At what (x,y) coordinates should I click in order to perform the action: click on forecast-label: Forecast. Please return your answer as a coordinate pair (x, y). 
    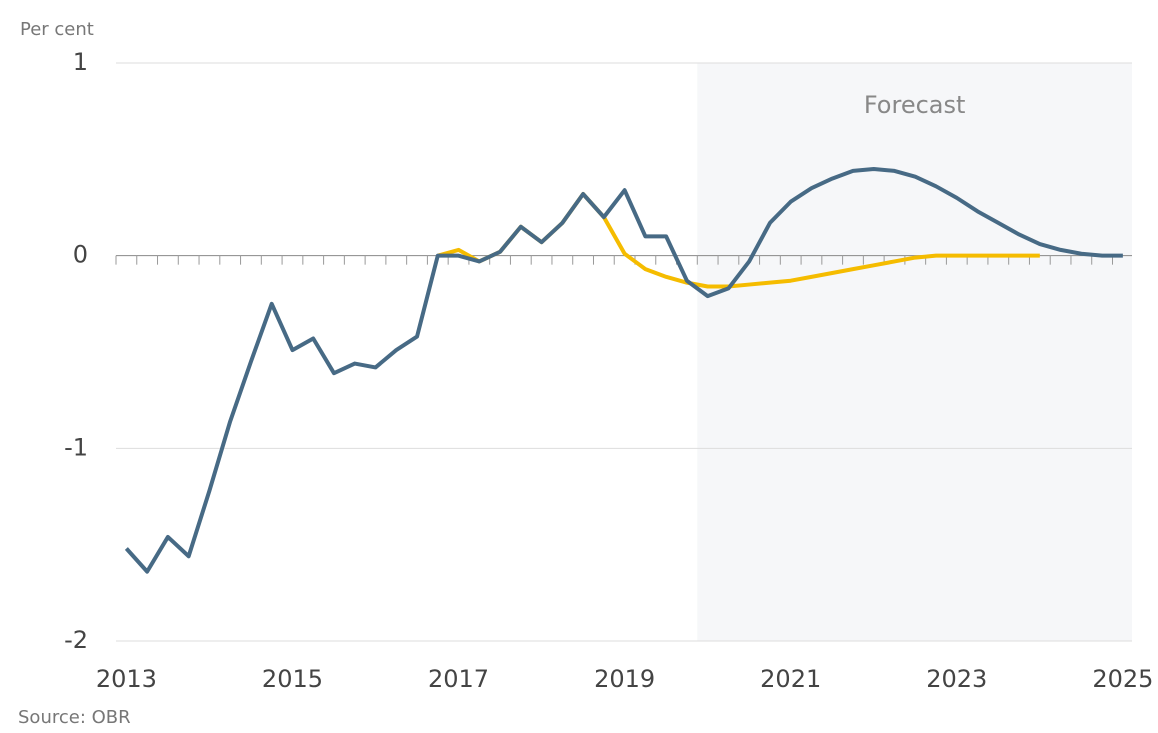
    Looking at the image, I should click on (915, 105).